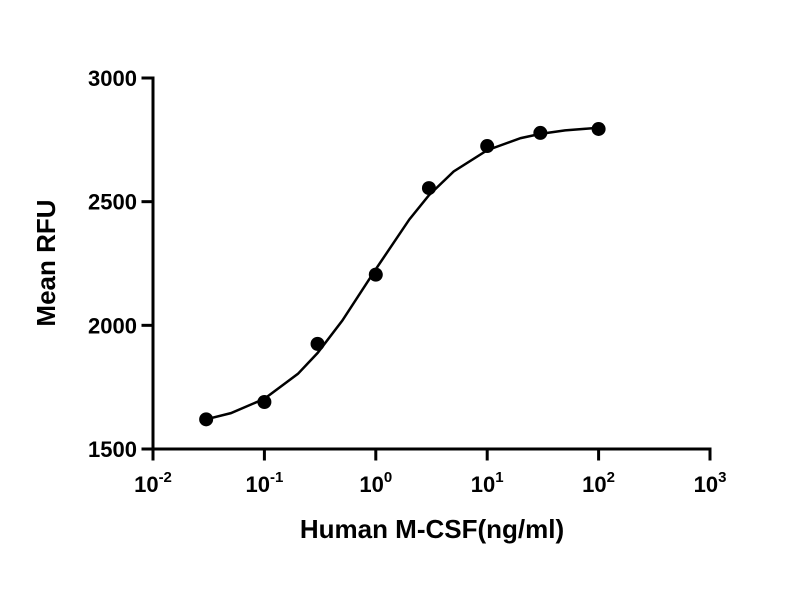 Image resolution: width=800 pixels, height=600 pixels. What do you see at coordinates (276, 477) in the screenshot?
I see `x-tick-exponent: -1` at bounding box center [276, 477].